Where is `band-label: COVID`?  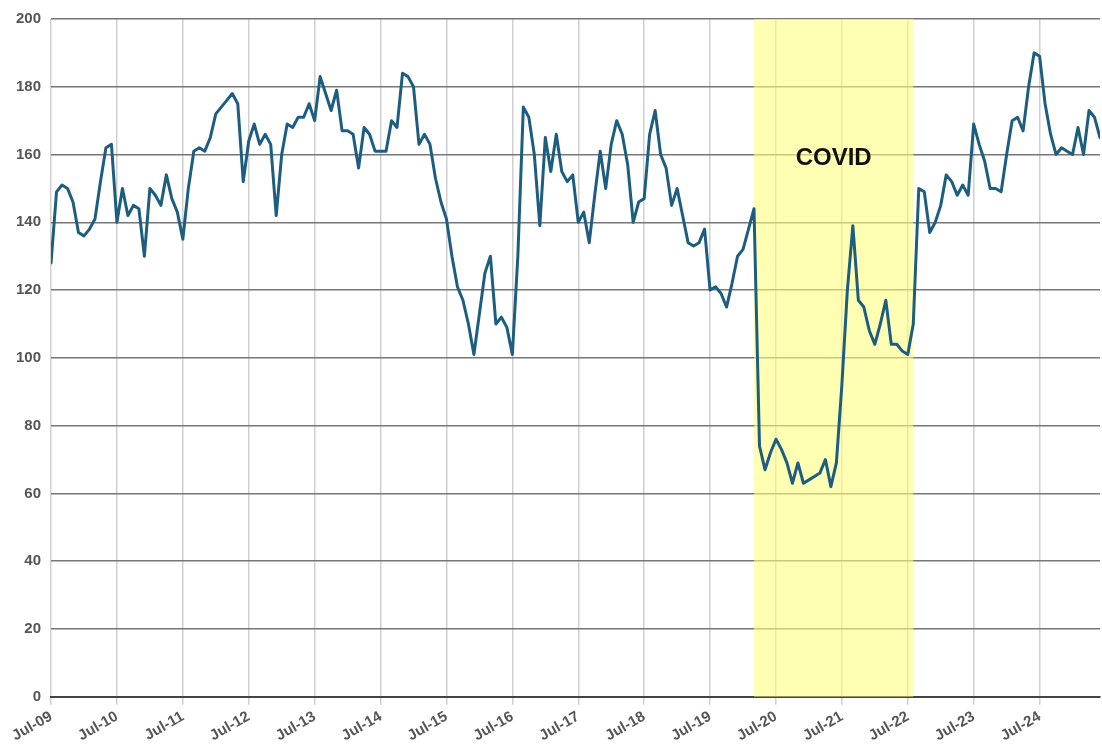 band-label: COVID is located at coordinates (833, 156).